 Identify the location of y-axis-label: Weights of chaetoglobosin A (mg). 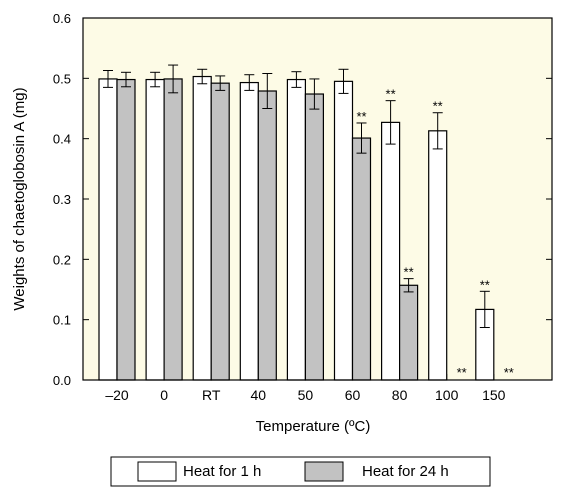
(19, 198).